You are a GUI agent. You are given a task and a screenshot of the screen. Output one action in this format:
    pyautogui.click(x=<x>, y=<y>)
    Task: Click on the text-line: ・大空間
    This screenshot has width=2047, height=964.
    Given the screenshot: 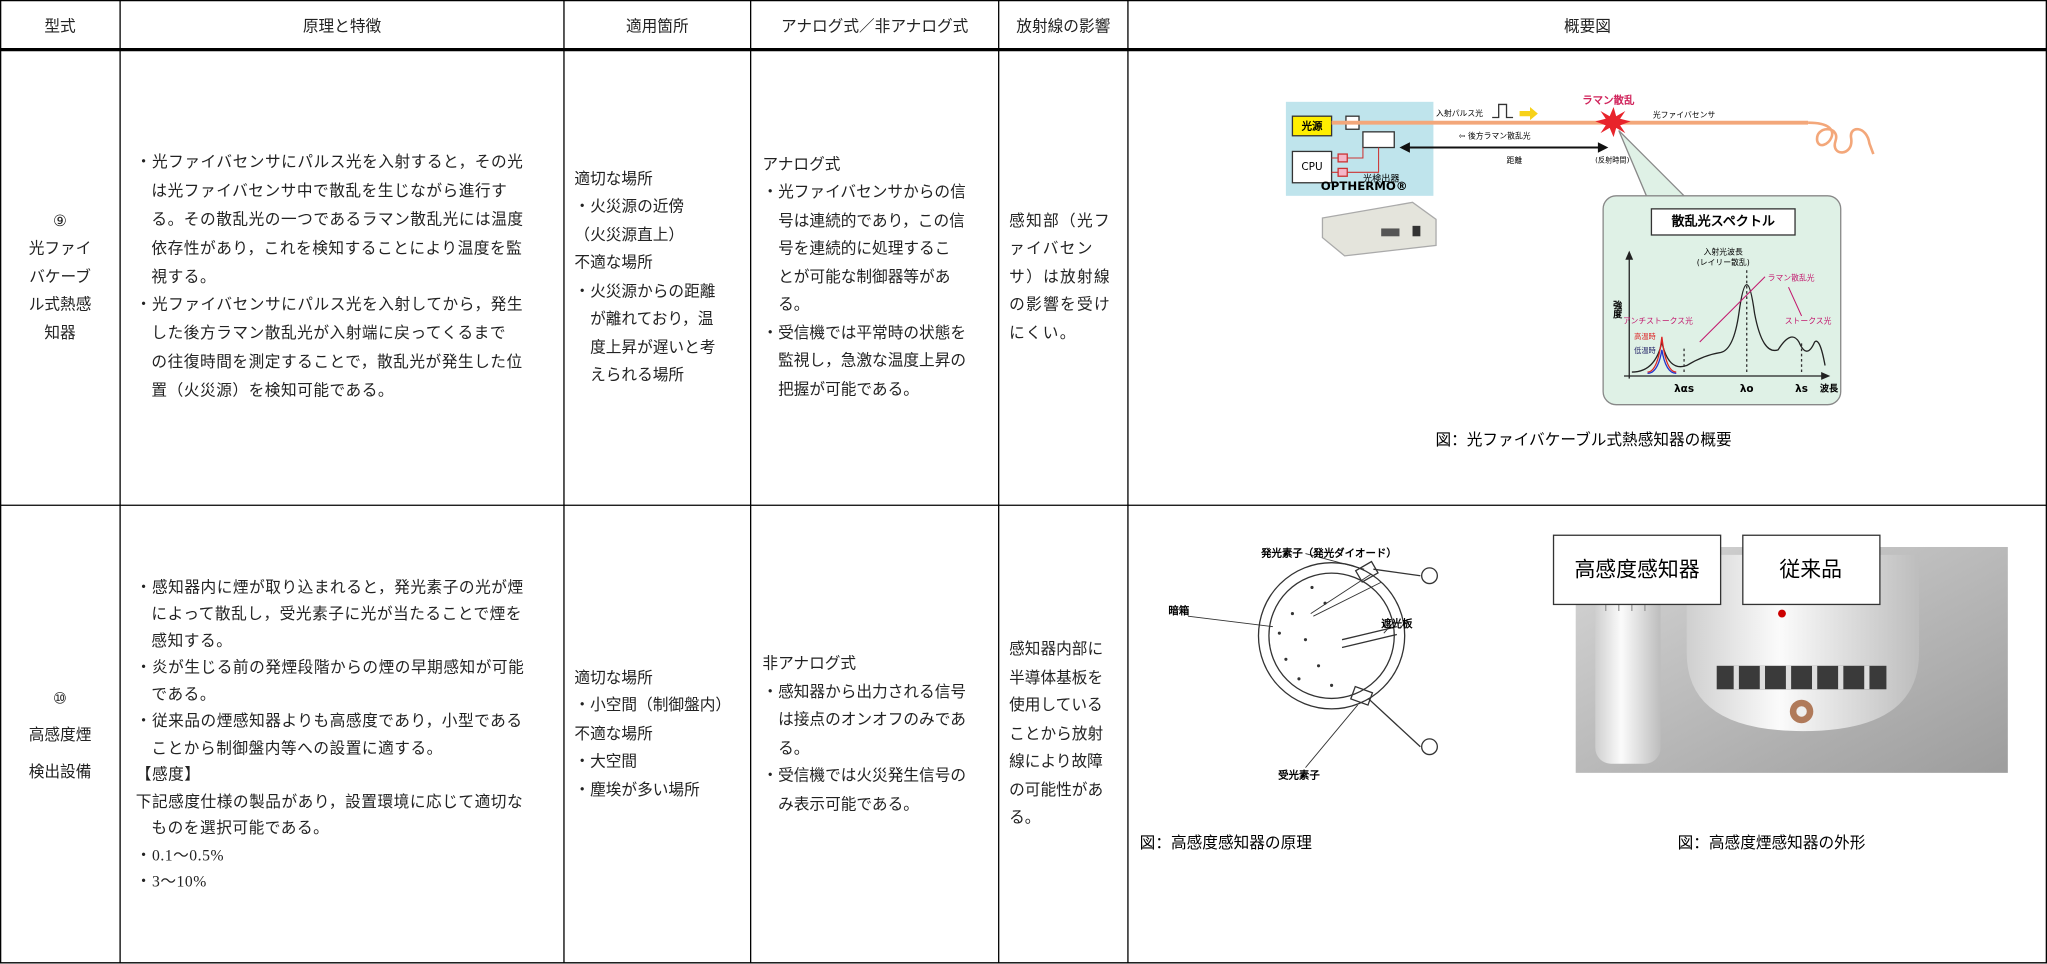 What is the action you would take?
    pyautogui.click(x=606, y=761)
    